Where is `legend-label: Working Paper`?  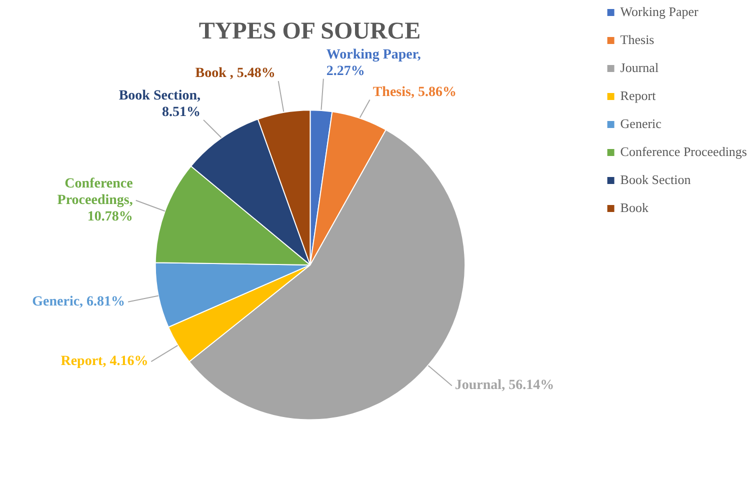
legend-label: Working Paper is located at coordinates (659, 12).